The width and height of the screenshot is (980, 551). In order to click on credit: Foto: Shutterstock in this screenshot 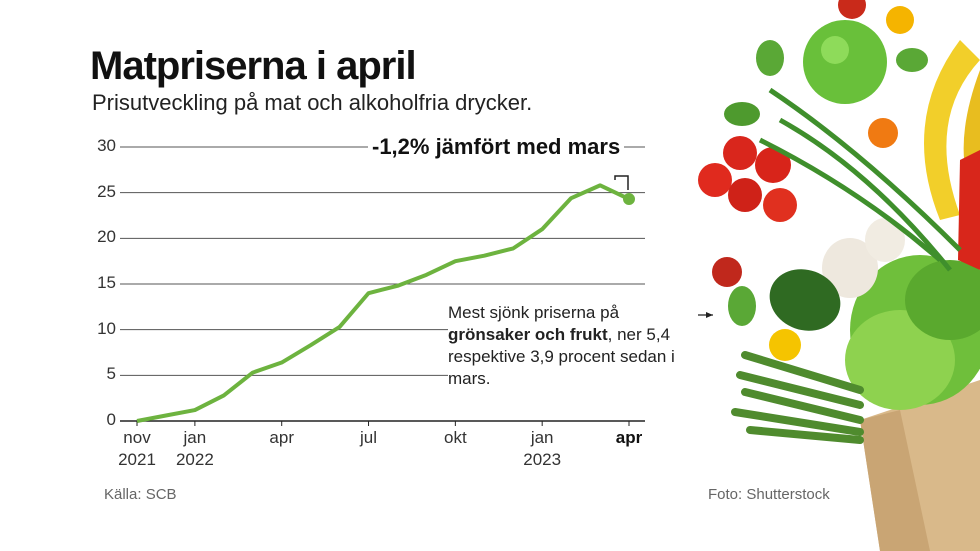, I will do `click(769, 494)`.